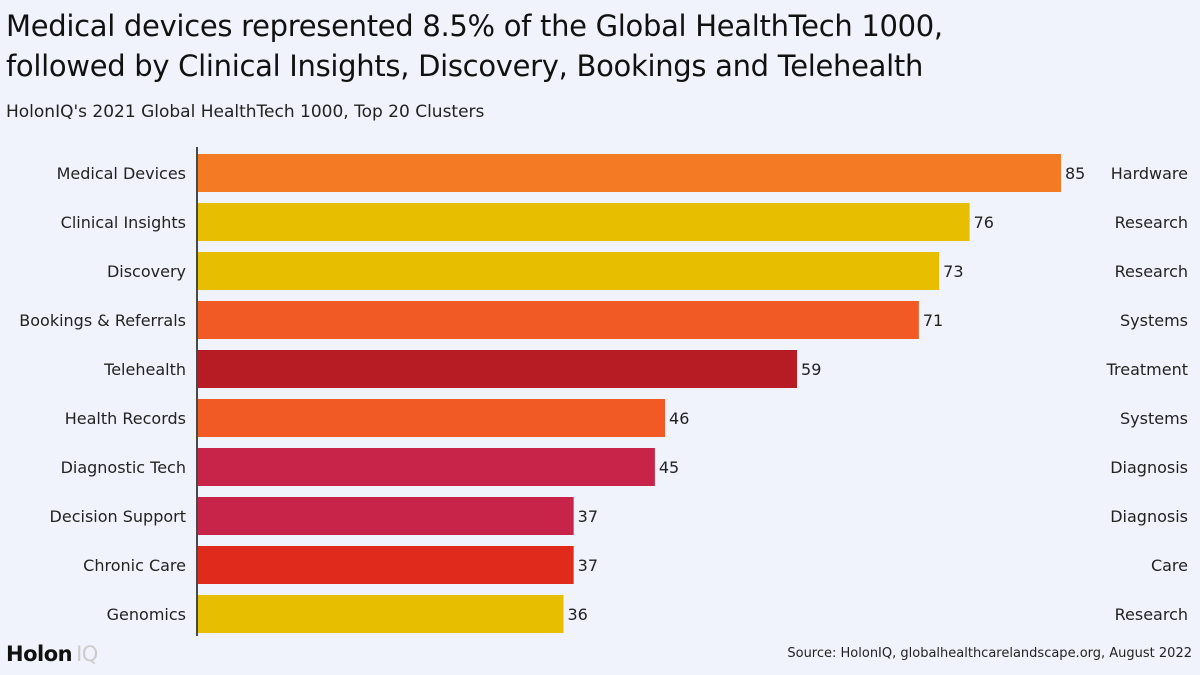 The image size is (1200, 675). Describe the element at coordinates (146, 271) in the screenshot. I see `category-label: Discovery` at that location.